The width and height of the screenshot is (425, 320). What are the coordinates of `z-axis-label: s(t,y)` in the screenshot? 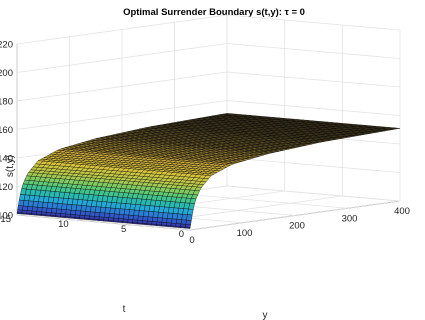 It's located at (10, 166).